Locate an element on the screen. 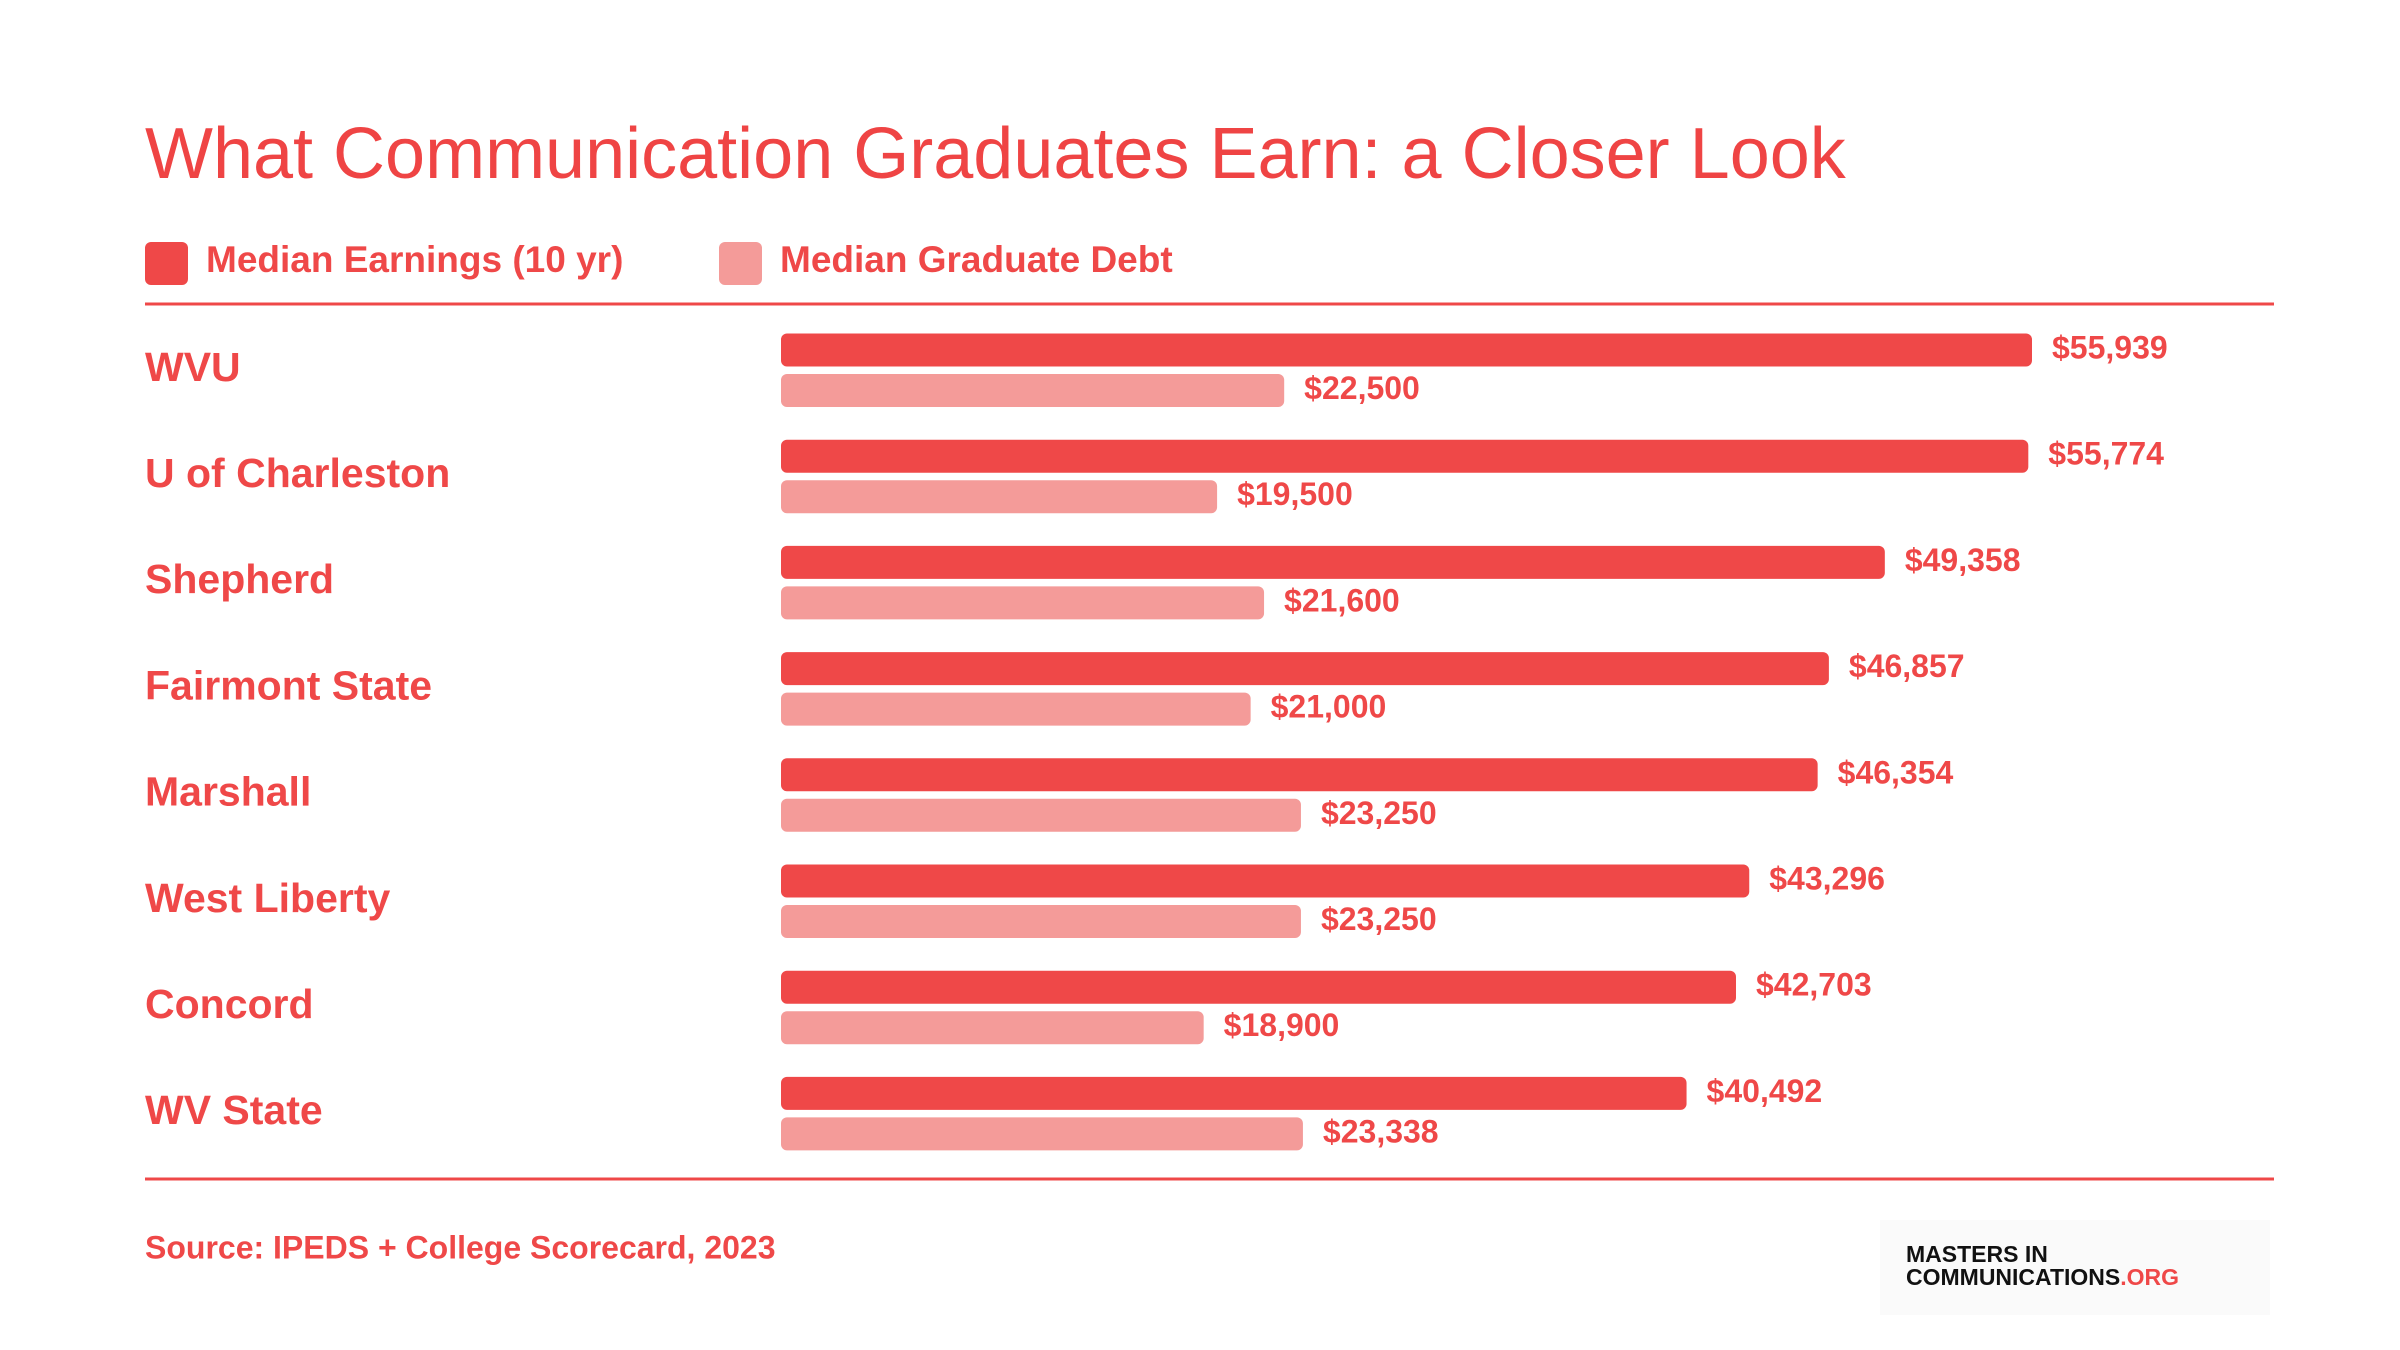 The width and height of the screenshot is (2400, 1350). category-label: Fairmont State is located at coordinates (288, 685).